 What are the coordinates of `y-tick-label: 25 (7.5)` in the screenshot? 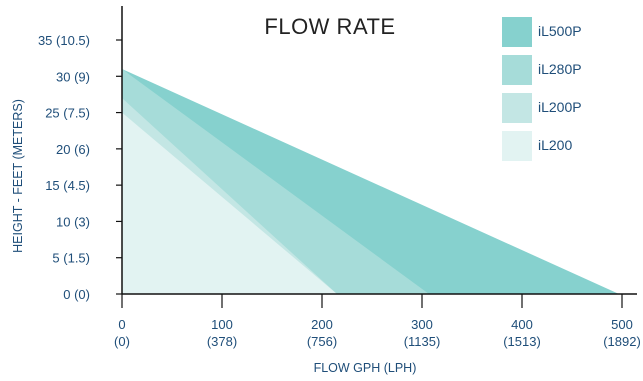 It's located at (67, 113).